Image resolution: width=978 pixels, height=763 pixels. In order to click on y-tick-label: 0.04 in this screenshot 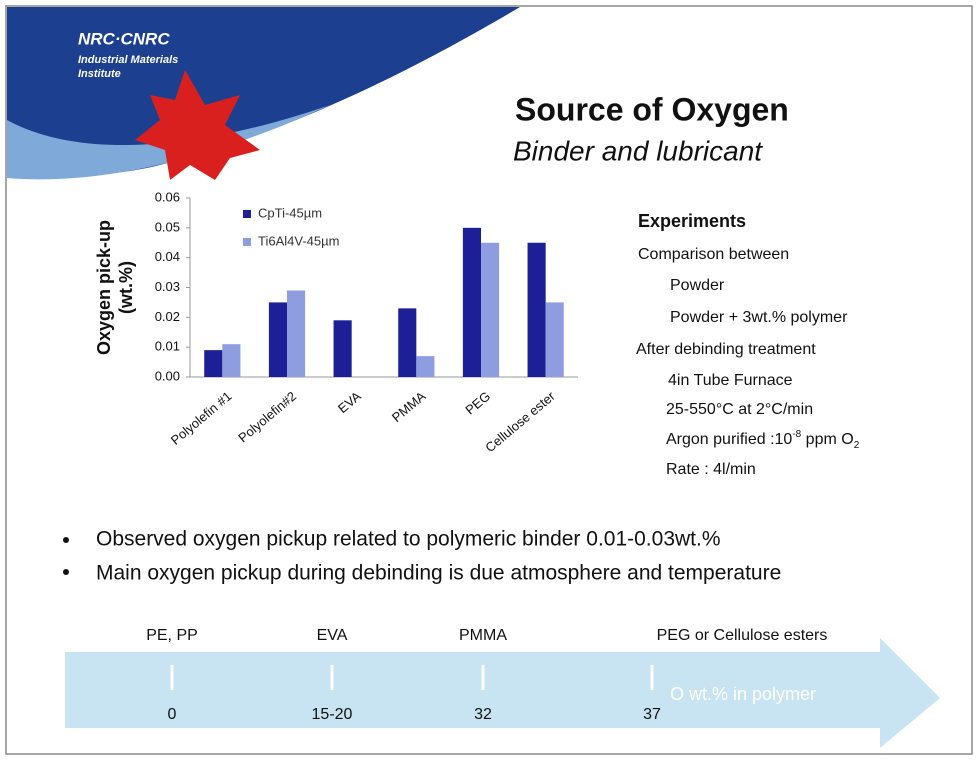, I will do `click(167, 256)`.